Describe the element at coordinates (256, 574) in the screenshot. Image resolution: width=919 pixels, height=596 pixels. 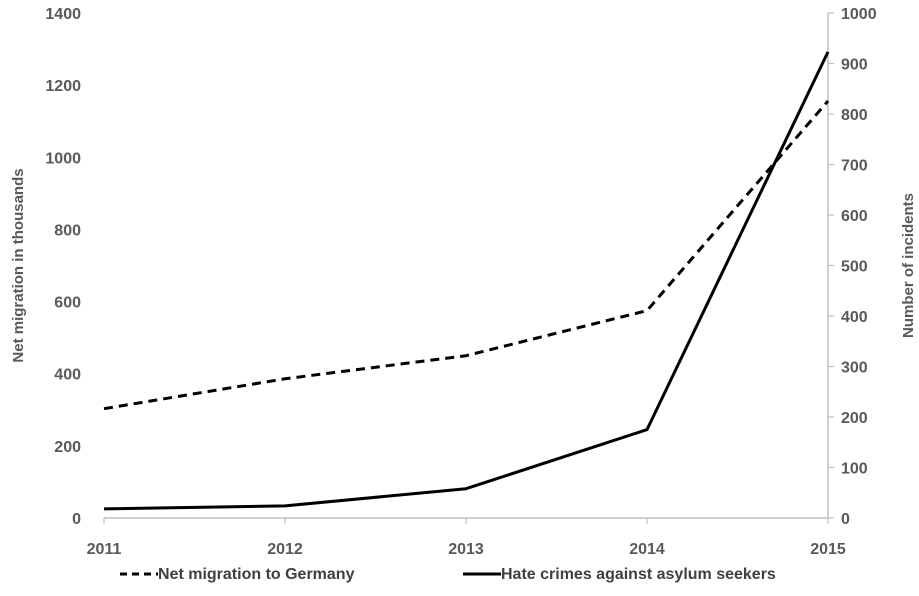
I see `legend-label-0: Net migration to Germany` at that location.